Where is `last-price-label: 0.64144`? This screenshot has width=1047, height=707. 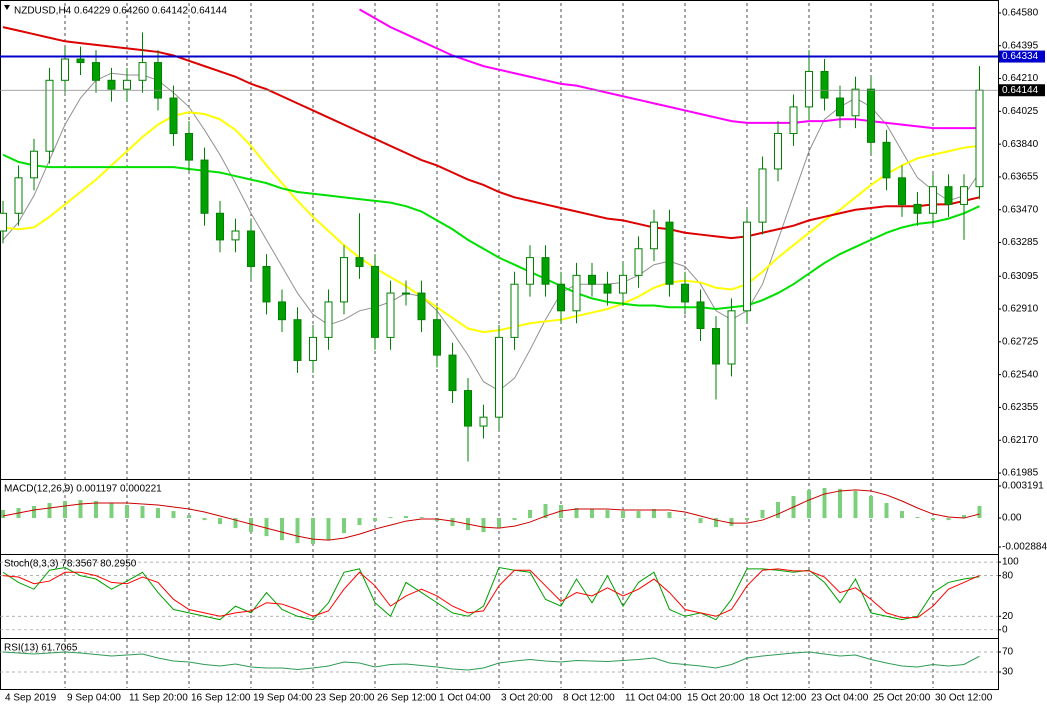 last-price-label: 0.64144 is located at coordinates (1020, 90).